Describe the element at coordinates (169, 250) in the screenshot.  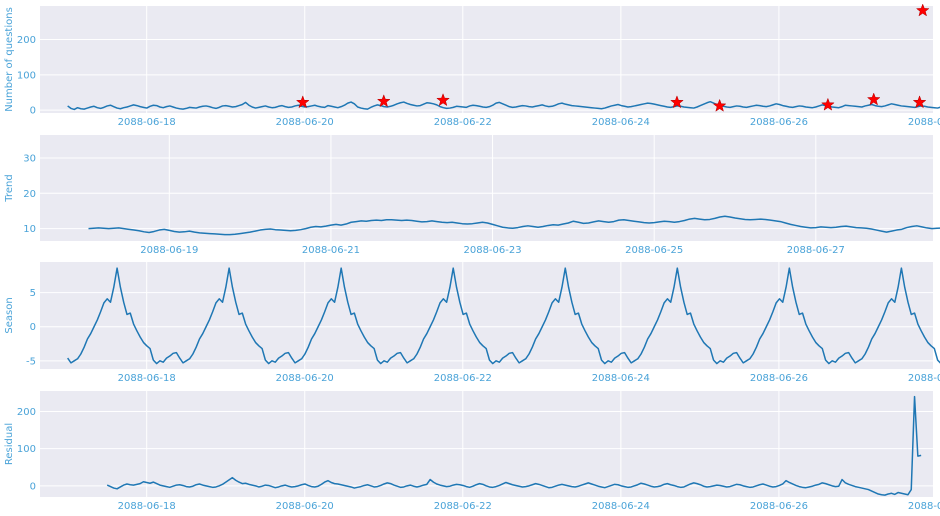
I see `trend-xtick-label: 2088-06-19` at that location.